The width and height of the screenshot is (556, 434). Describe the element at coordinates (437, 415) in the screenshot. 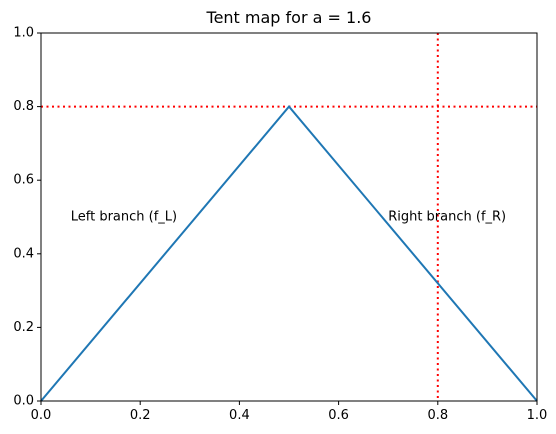

I see `x-tick-label: 0.8` at that location.